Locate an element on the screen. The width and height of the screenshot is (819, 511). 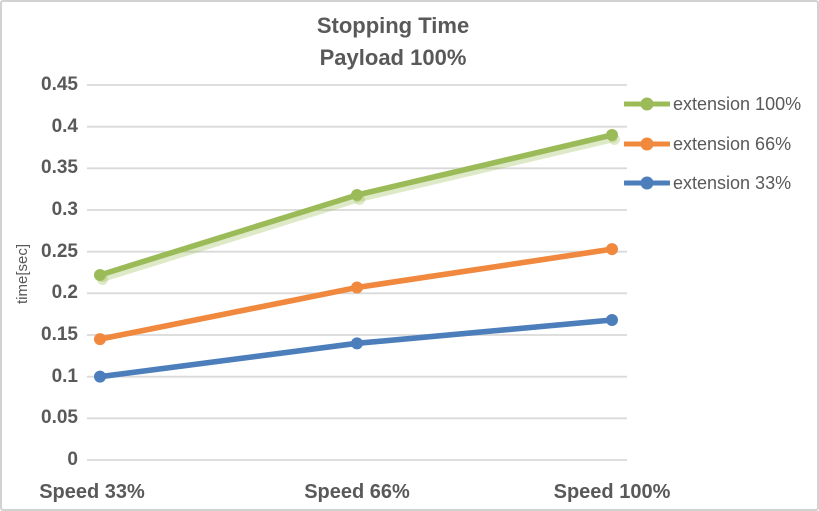
y-tick-label: 0.2 is located at coordinates (64, 293).